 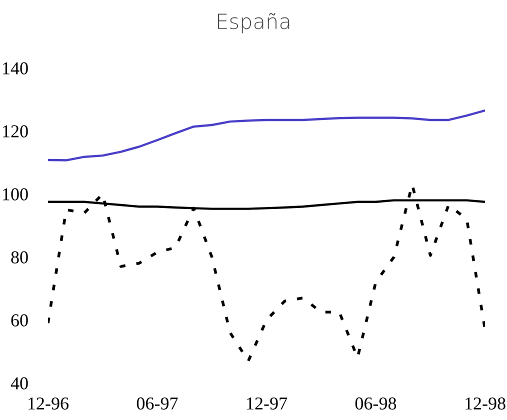 I want to click on y-tick-label: 120, so click(x=15, y=131).